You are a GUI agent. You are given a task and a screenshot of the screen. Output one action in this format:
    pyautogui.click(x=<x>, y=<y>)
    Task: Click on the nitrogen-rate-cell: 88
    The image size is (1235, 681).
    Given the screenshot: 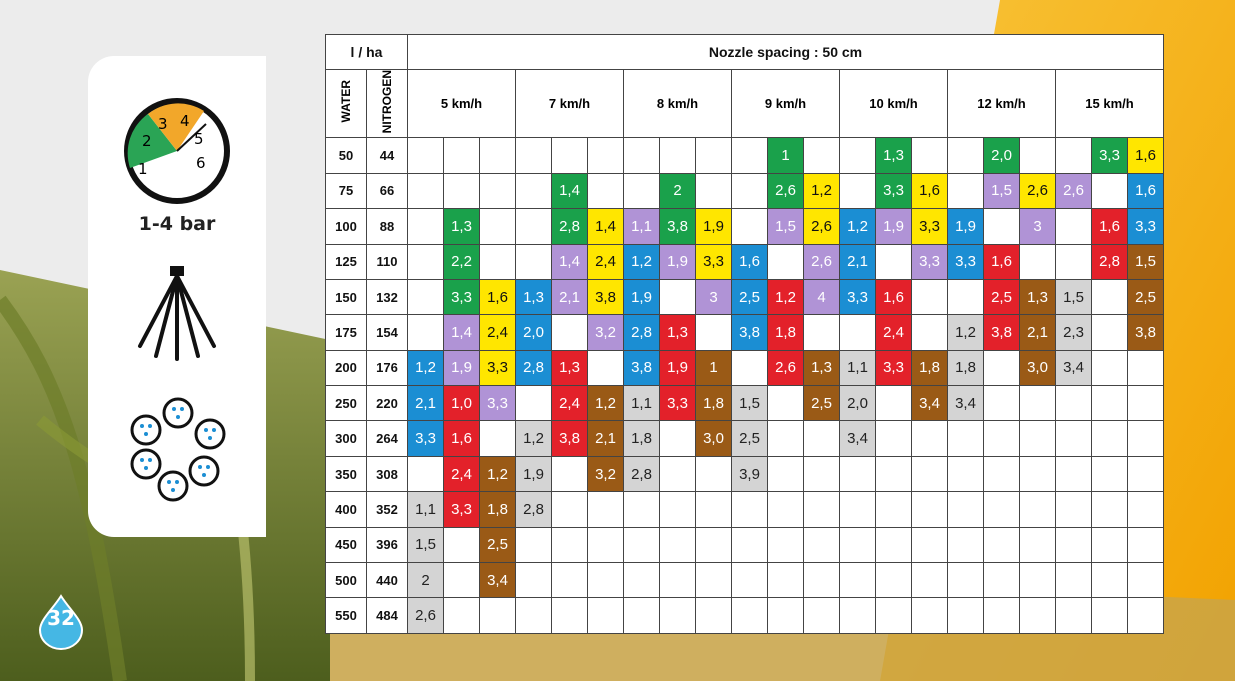 What is the action you would take?
    pyautogui.click(x=387, y=226)
    